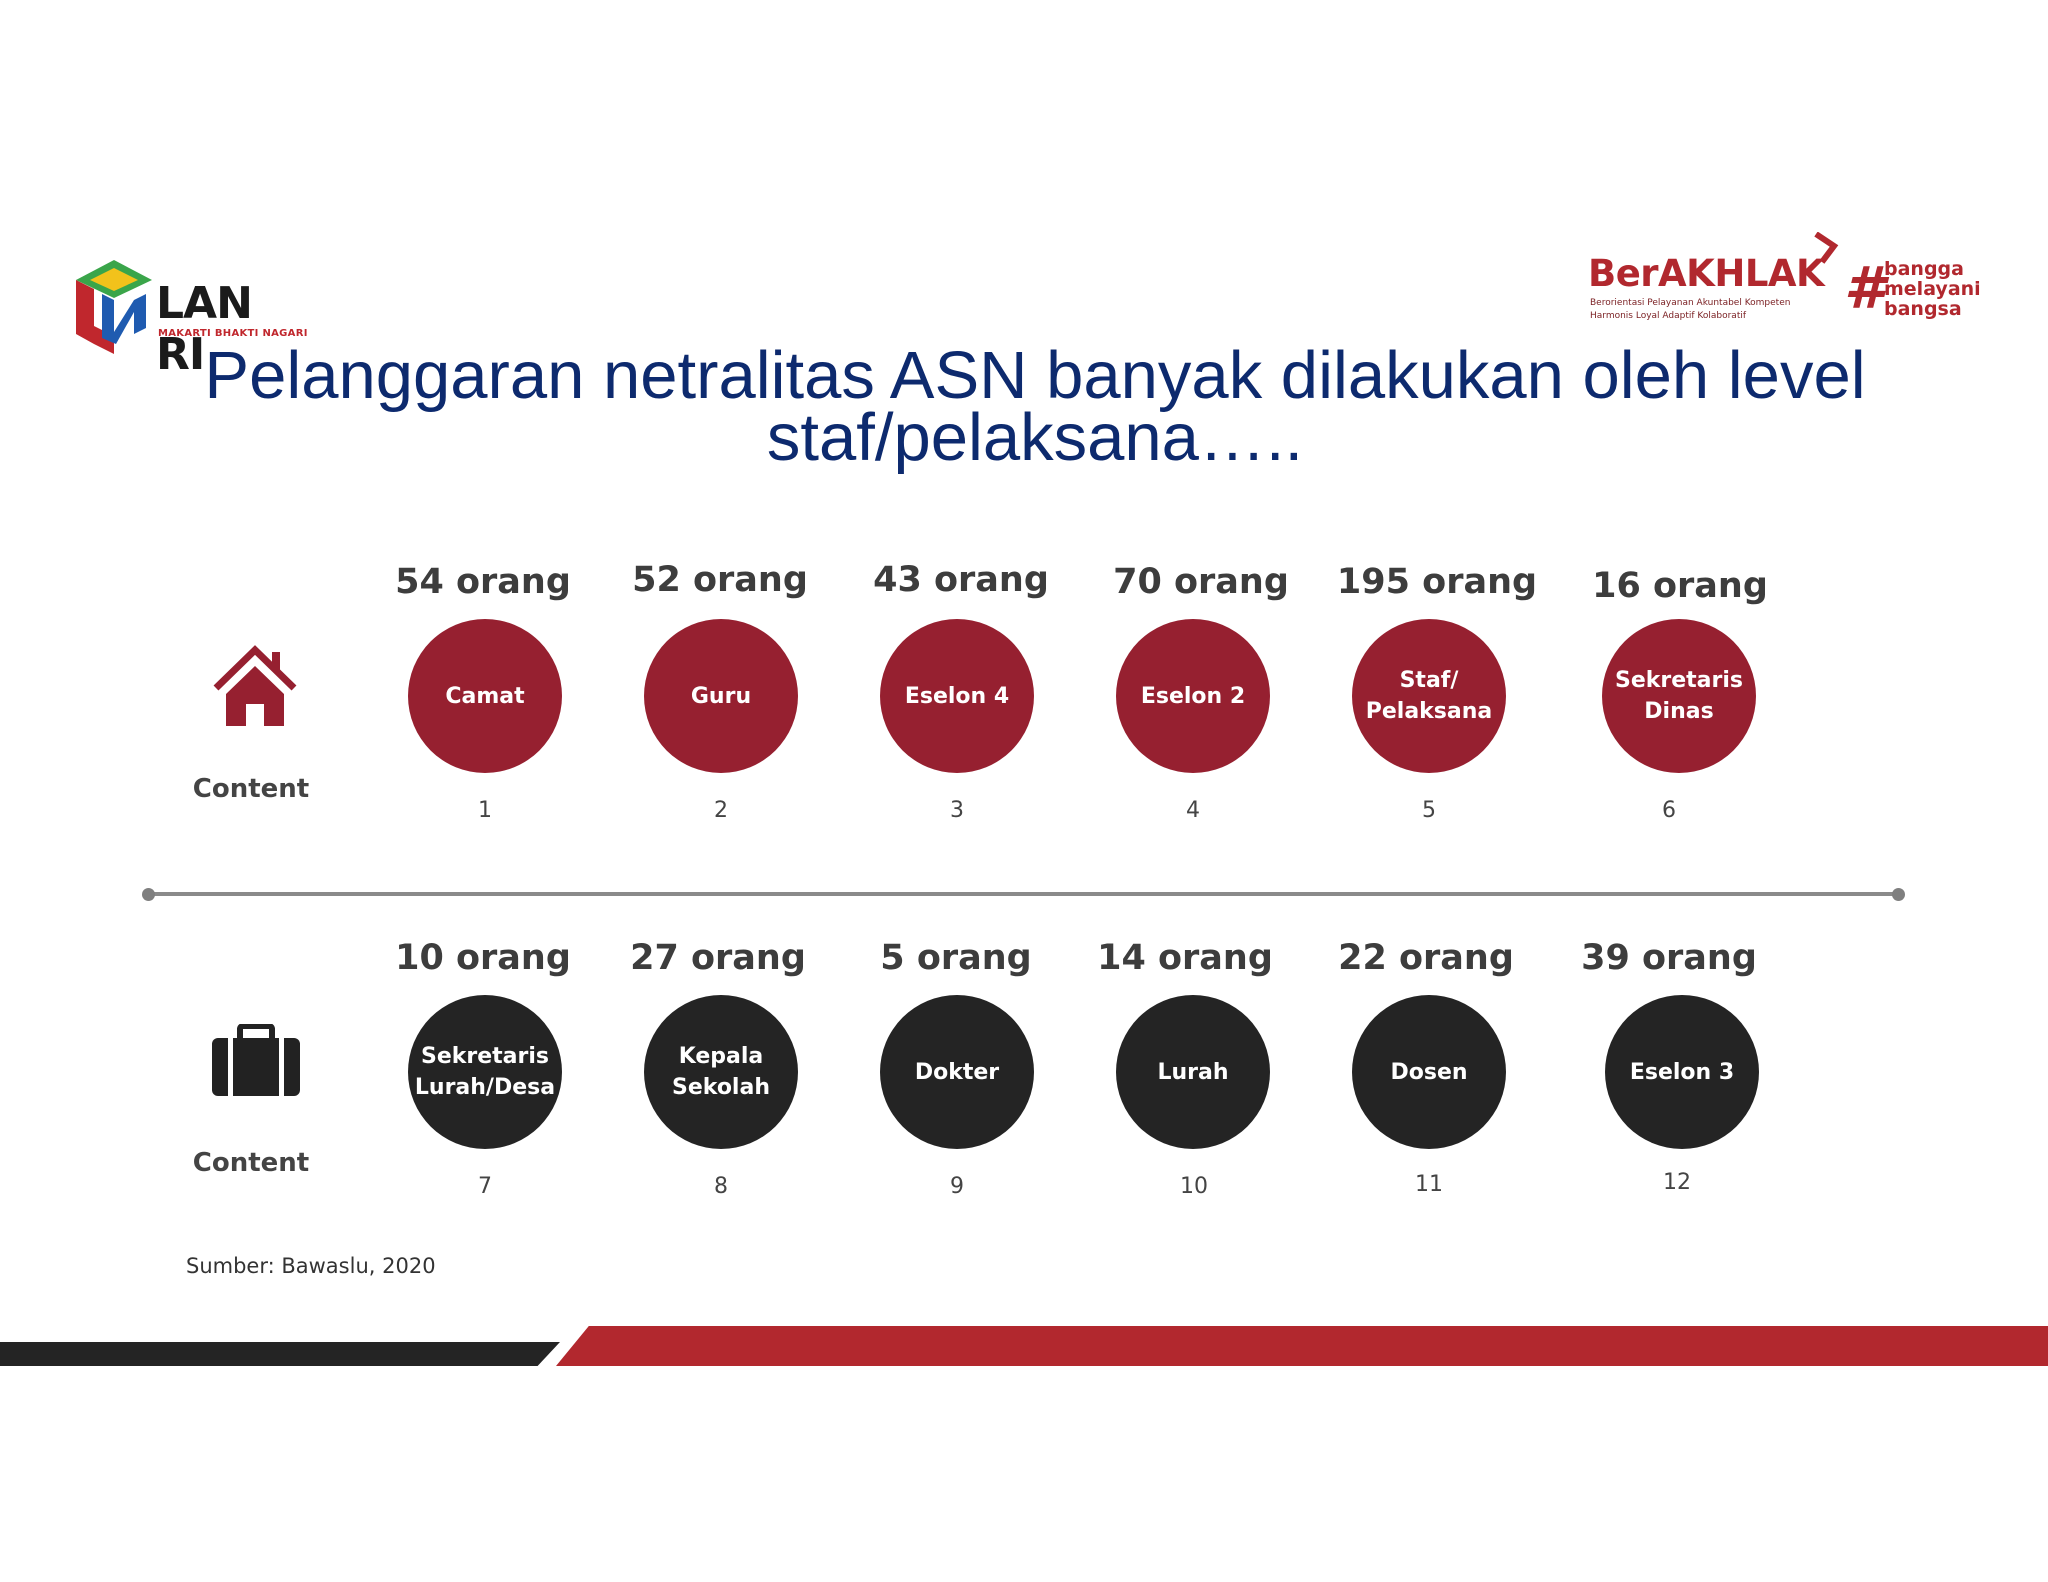 This screenshot has width=2048, height=1582. I want to click on footer-band-dark, so click(280, 1354).